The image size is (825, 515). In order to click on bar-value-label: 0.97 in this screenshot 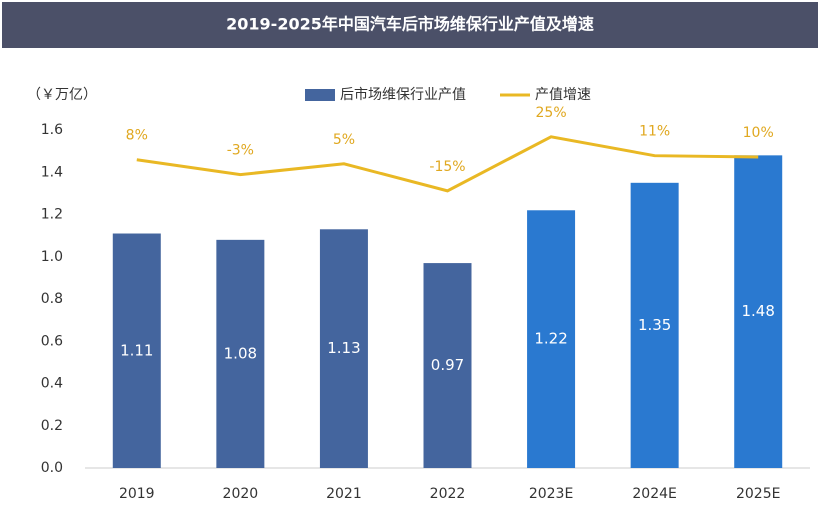, I will do `click(447, 365)`.